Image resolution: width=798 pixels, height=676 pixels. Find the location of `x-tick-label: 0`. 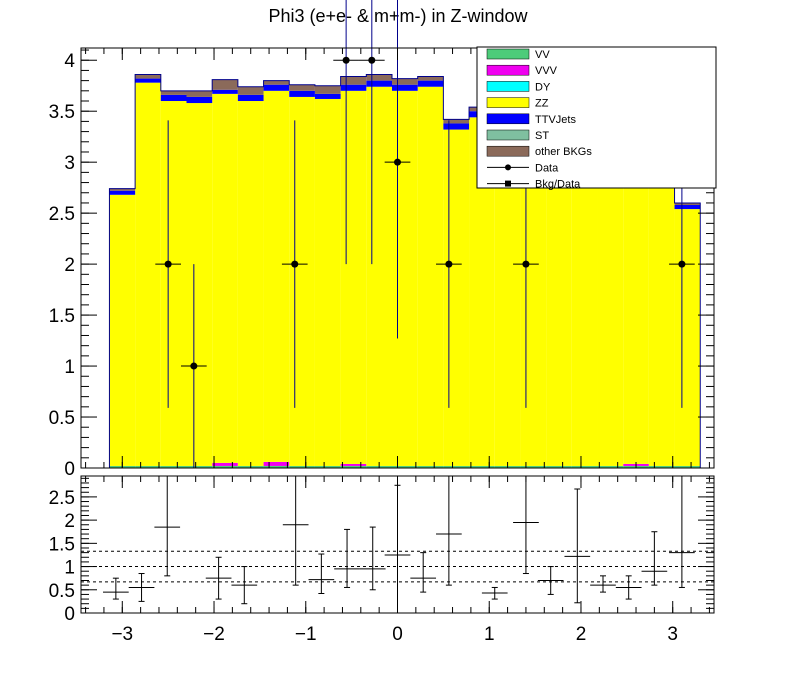

x-tick-label: 0 is located at coordinates (397, 634).